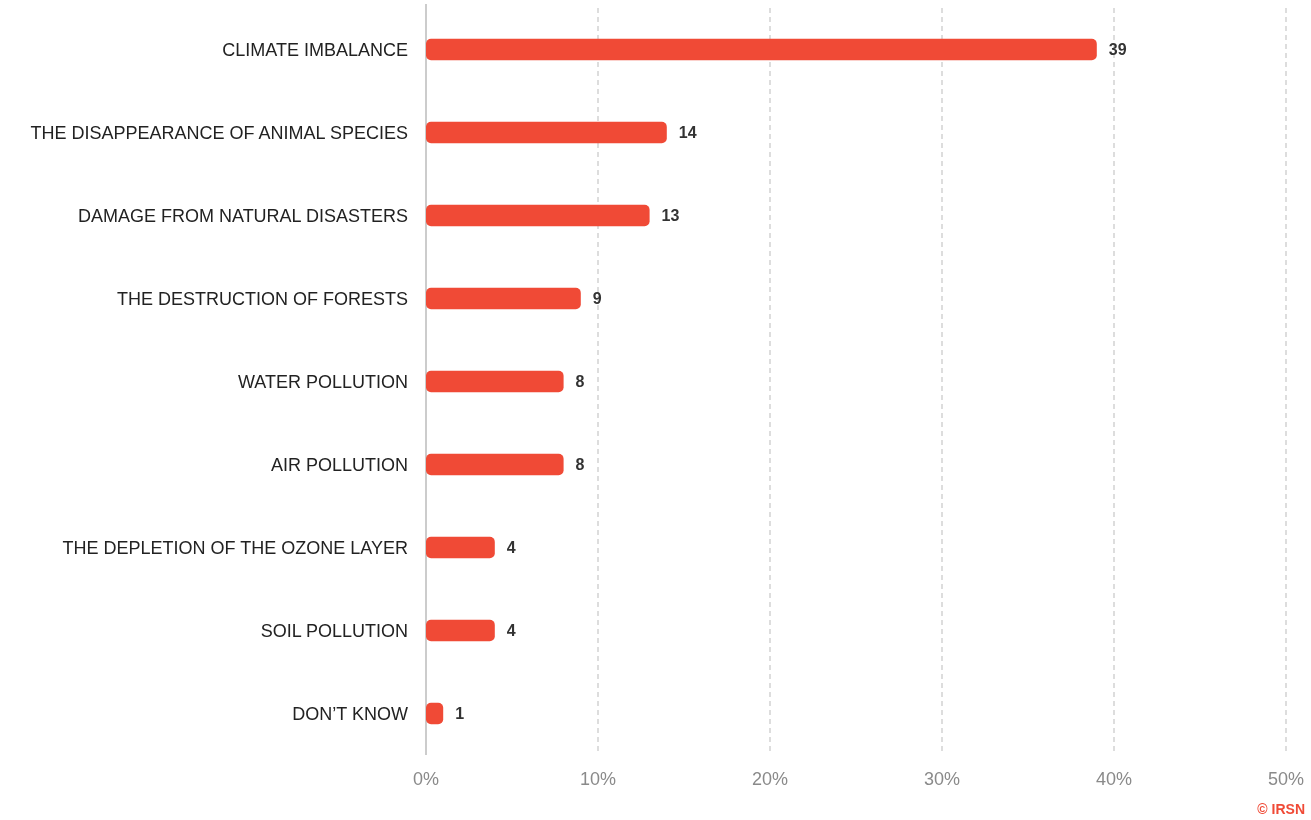 The width and height of the screenshot is (1311, 820). Describe the element at coordinates (350, 713) in the screenshot. I see `y-tick-label: DON’T KNOW` at that location.